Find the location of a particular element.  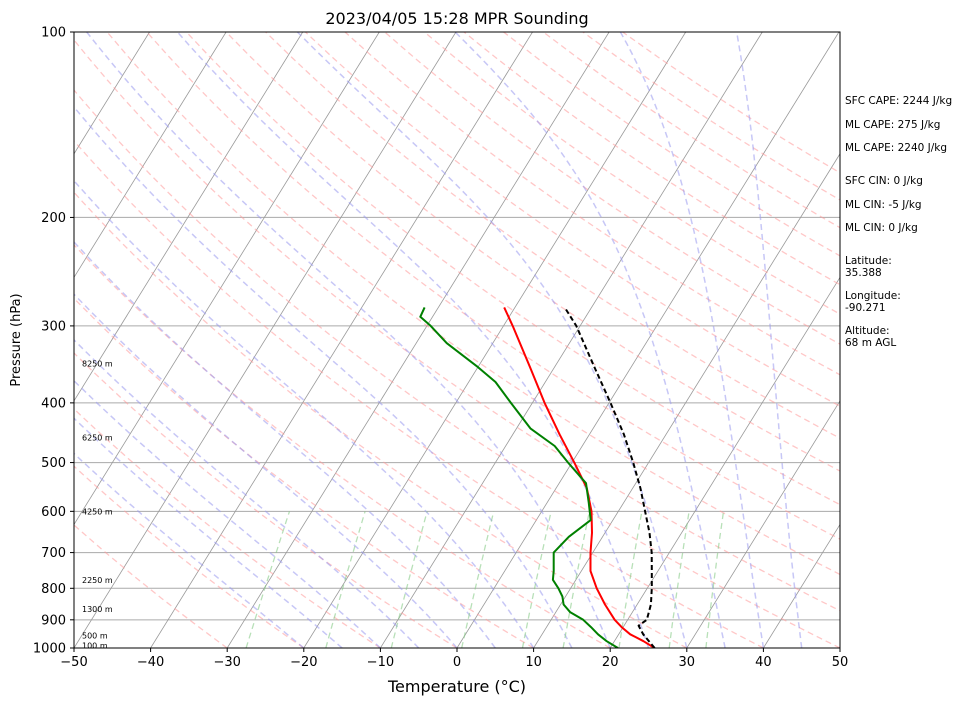

annotation-text: 35.388 is located at coordinates (863, 273).